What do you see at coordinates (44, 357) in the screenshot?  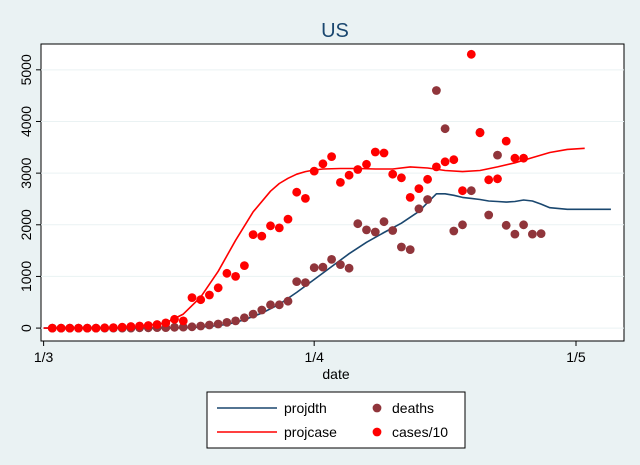 I see `x-tick-label: 1/3` at bounding box center [44, 357].